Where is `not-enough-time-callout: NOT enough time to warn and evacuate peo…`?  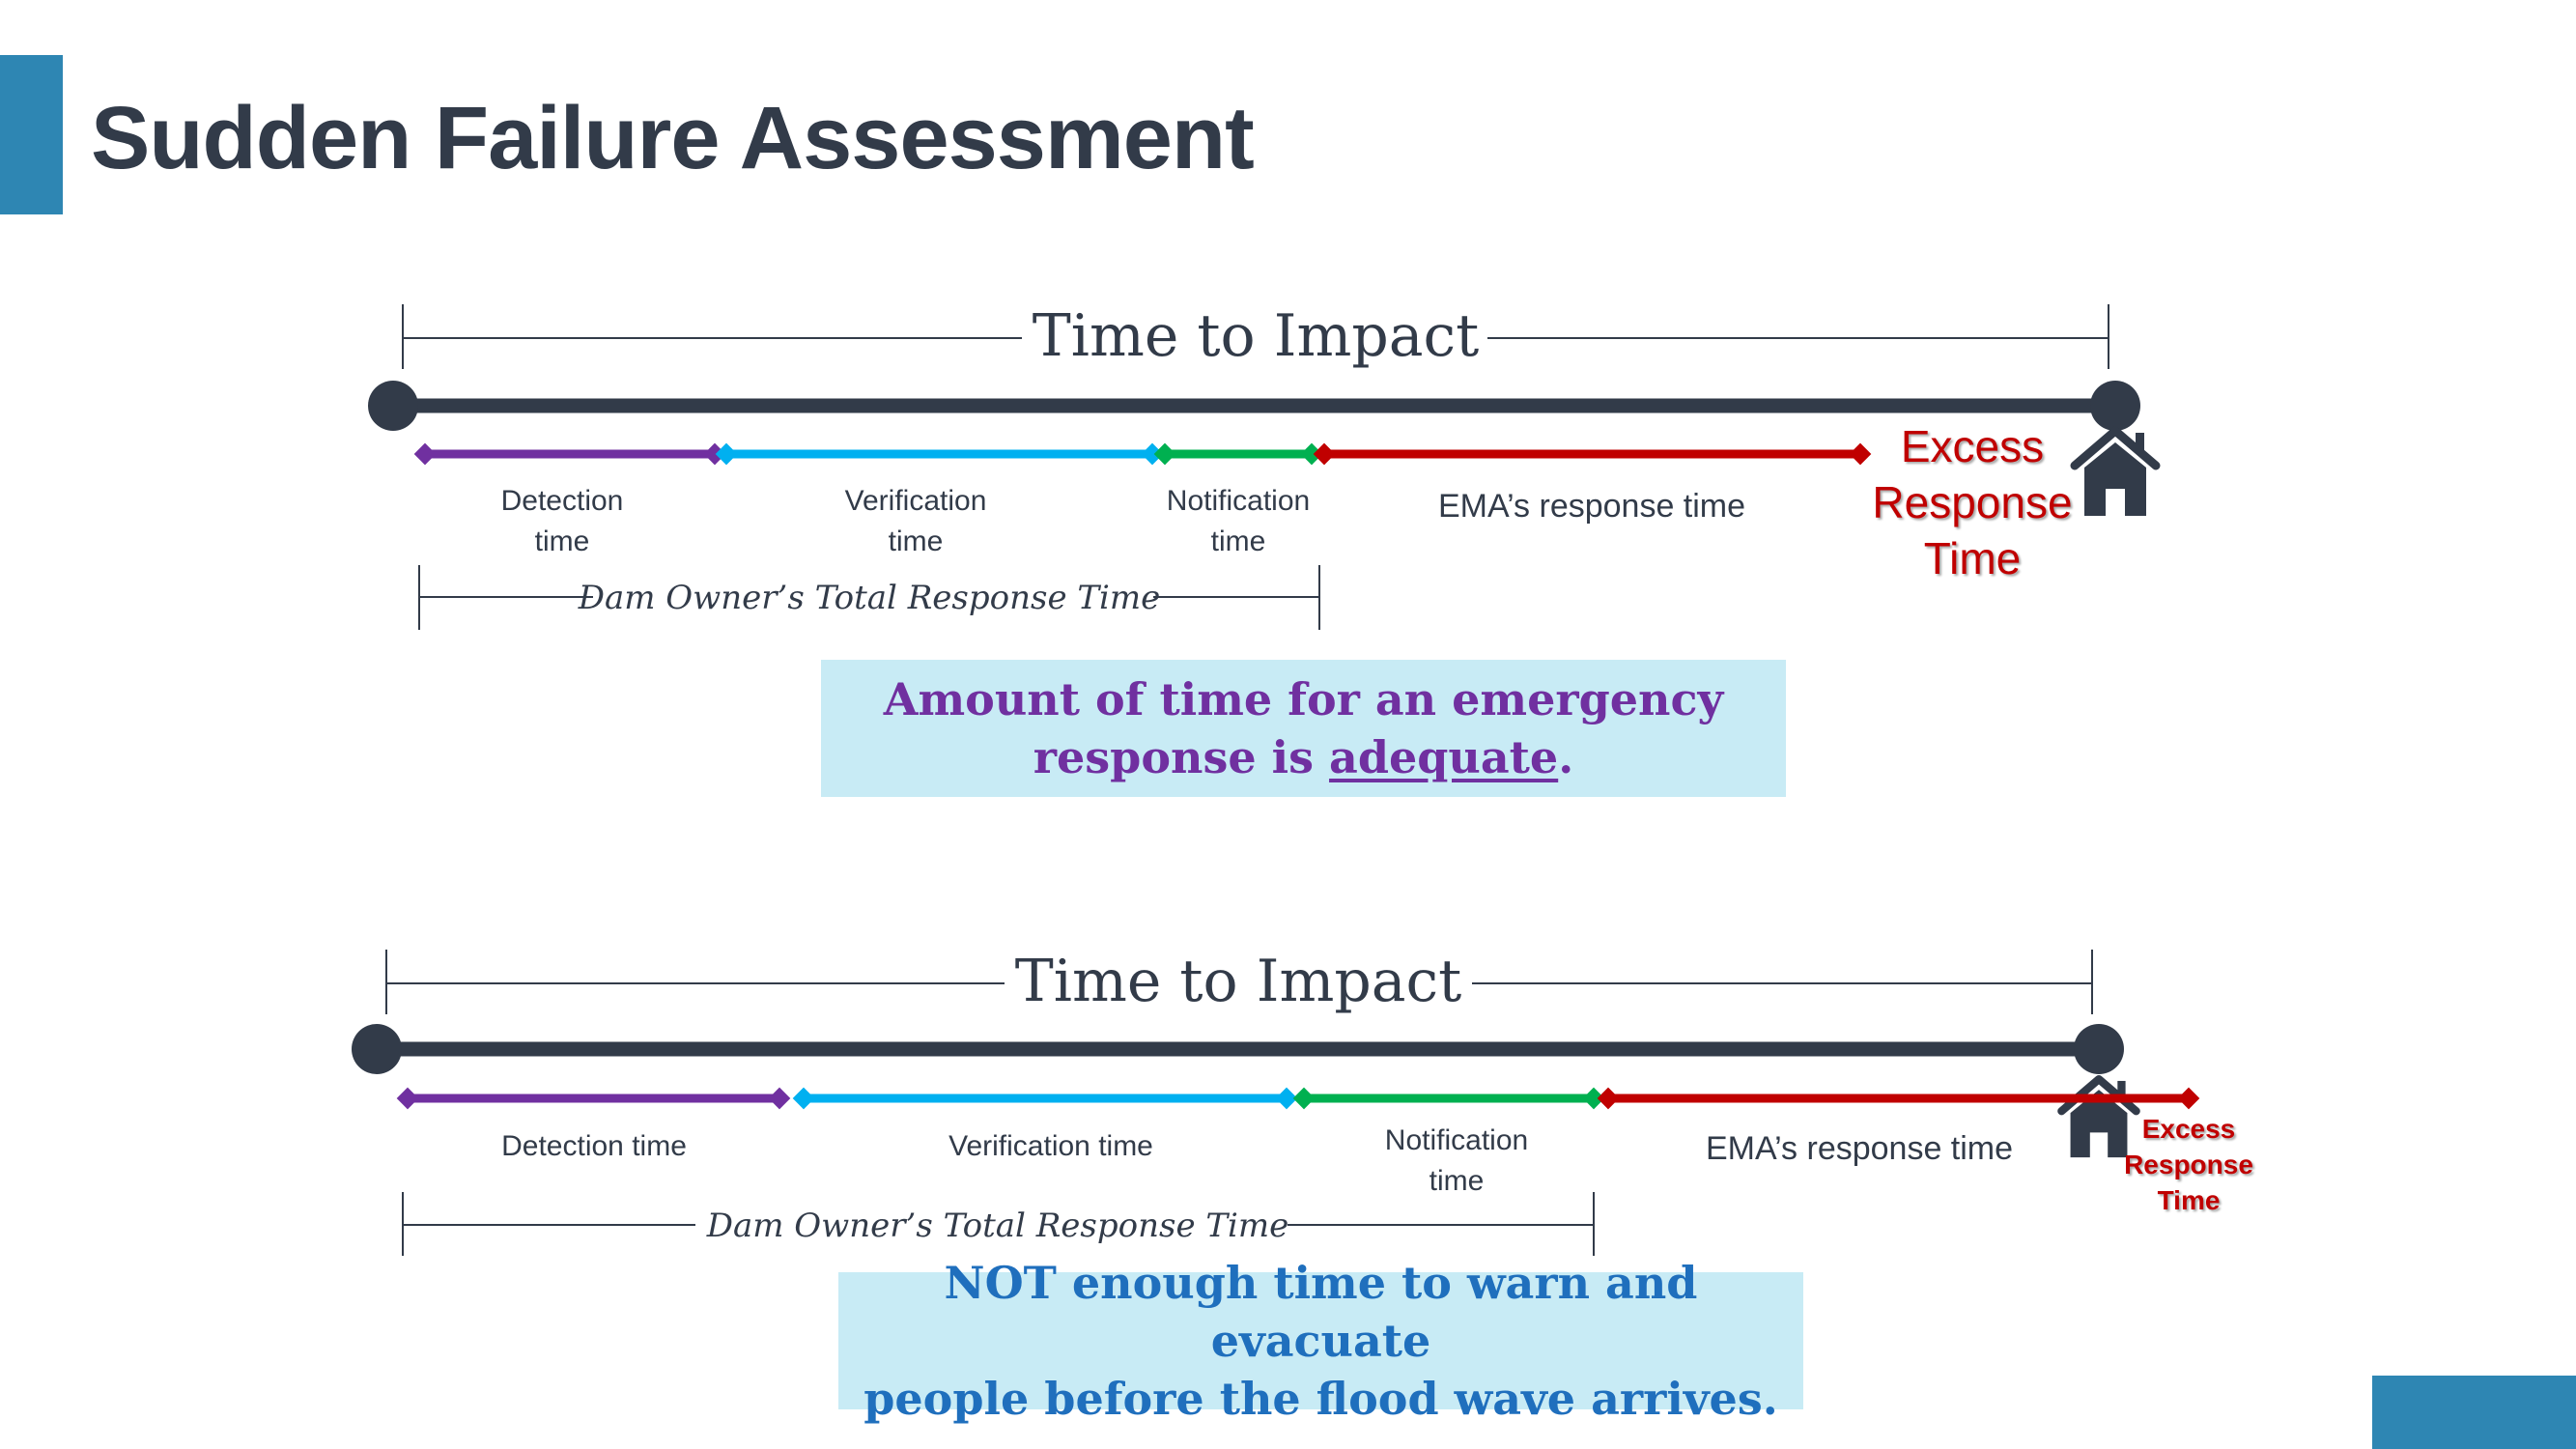
not-enough-time-callout: NOT enough time to warn and evacuate peo… is located at coordinates (1320, 1341).